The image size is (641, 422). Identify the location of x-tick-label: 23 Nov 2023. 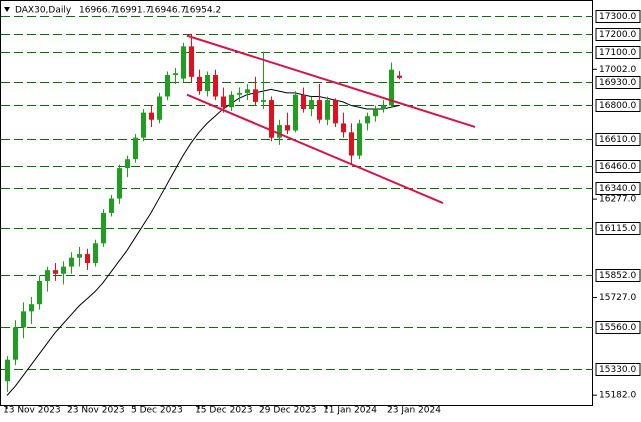
(96, 411).